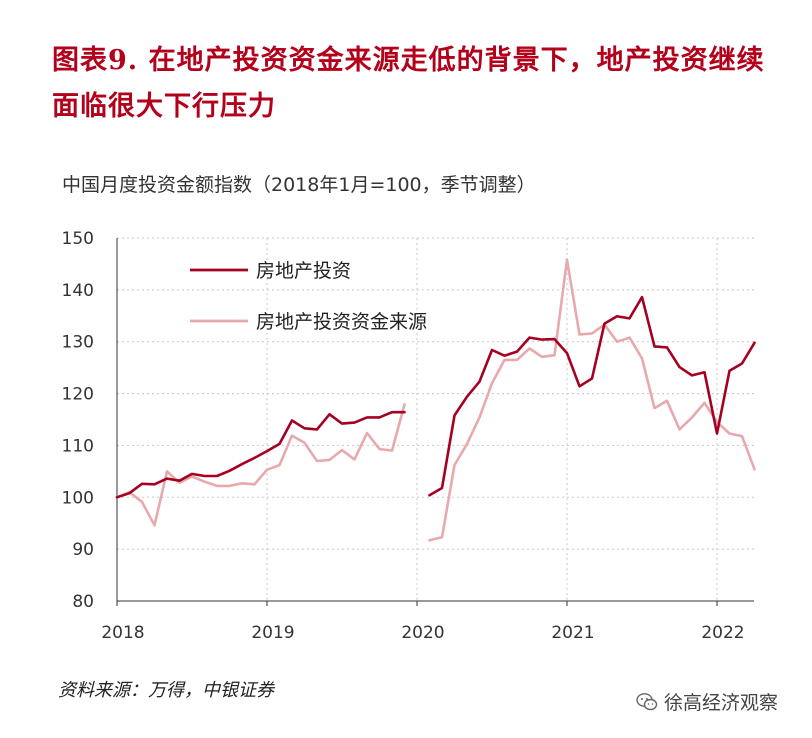 The height and width of the screenshot is (738, 812). I want to click on y-tick-label: 130, so click(78, 343).